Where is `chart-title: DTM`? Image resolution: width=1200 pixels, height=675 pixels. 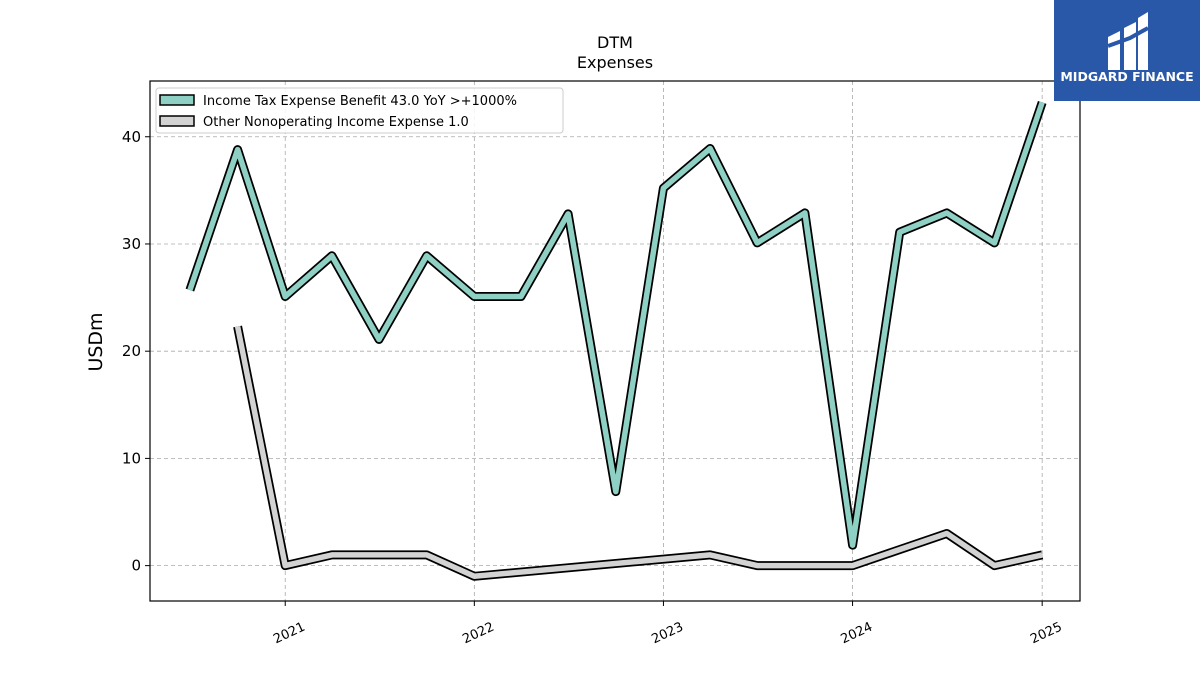
chart-title: DTM is located at coordinates (615, 42).